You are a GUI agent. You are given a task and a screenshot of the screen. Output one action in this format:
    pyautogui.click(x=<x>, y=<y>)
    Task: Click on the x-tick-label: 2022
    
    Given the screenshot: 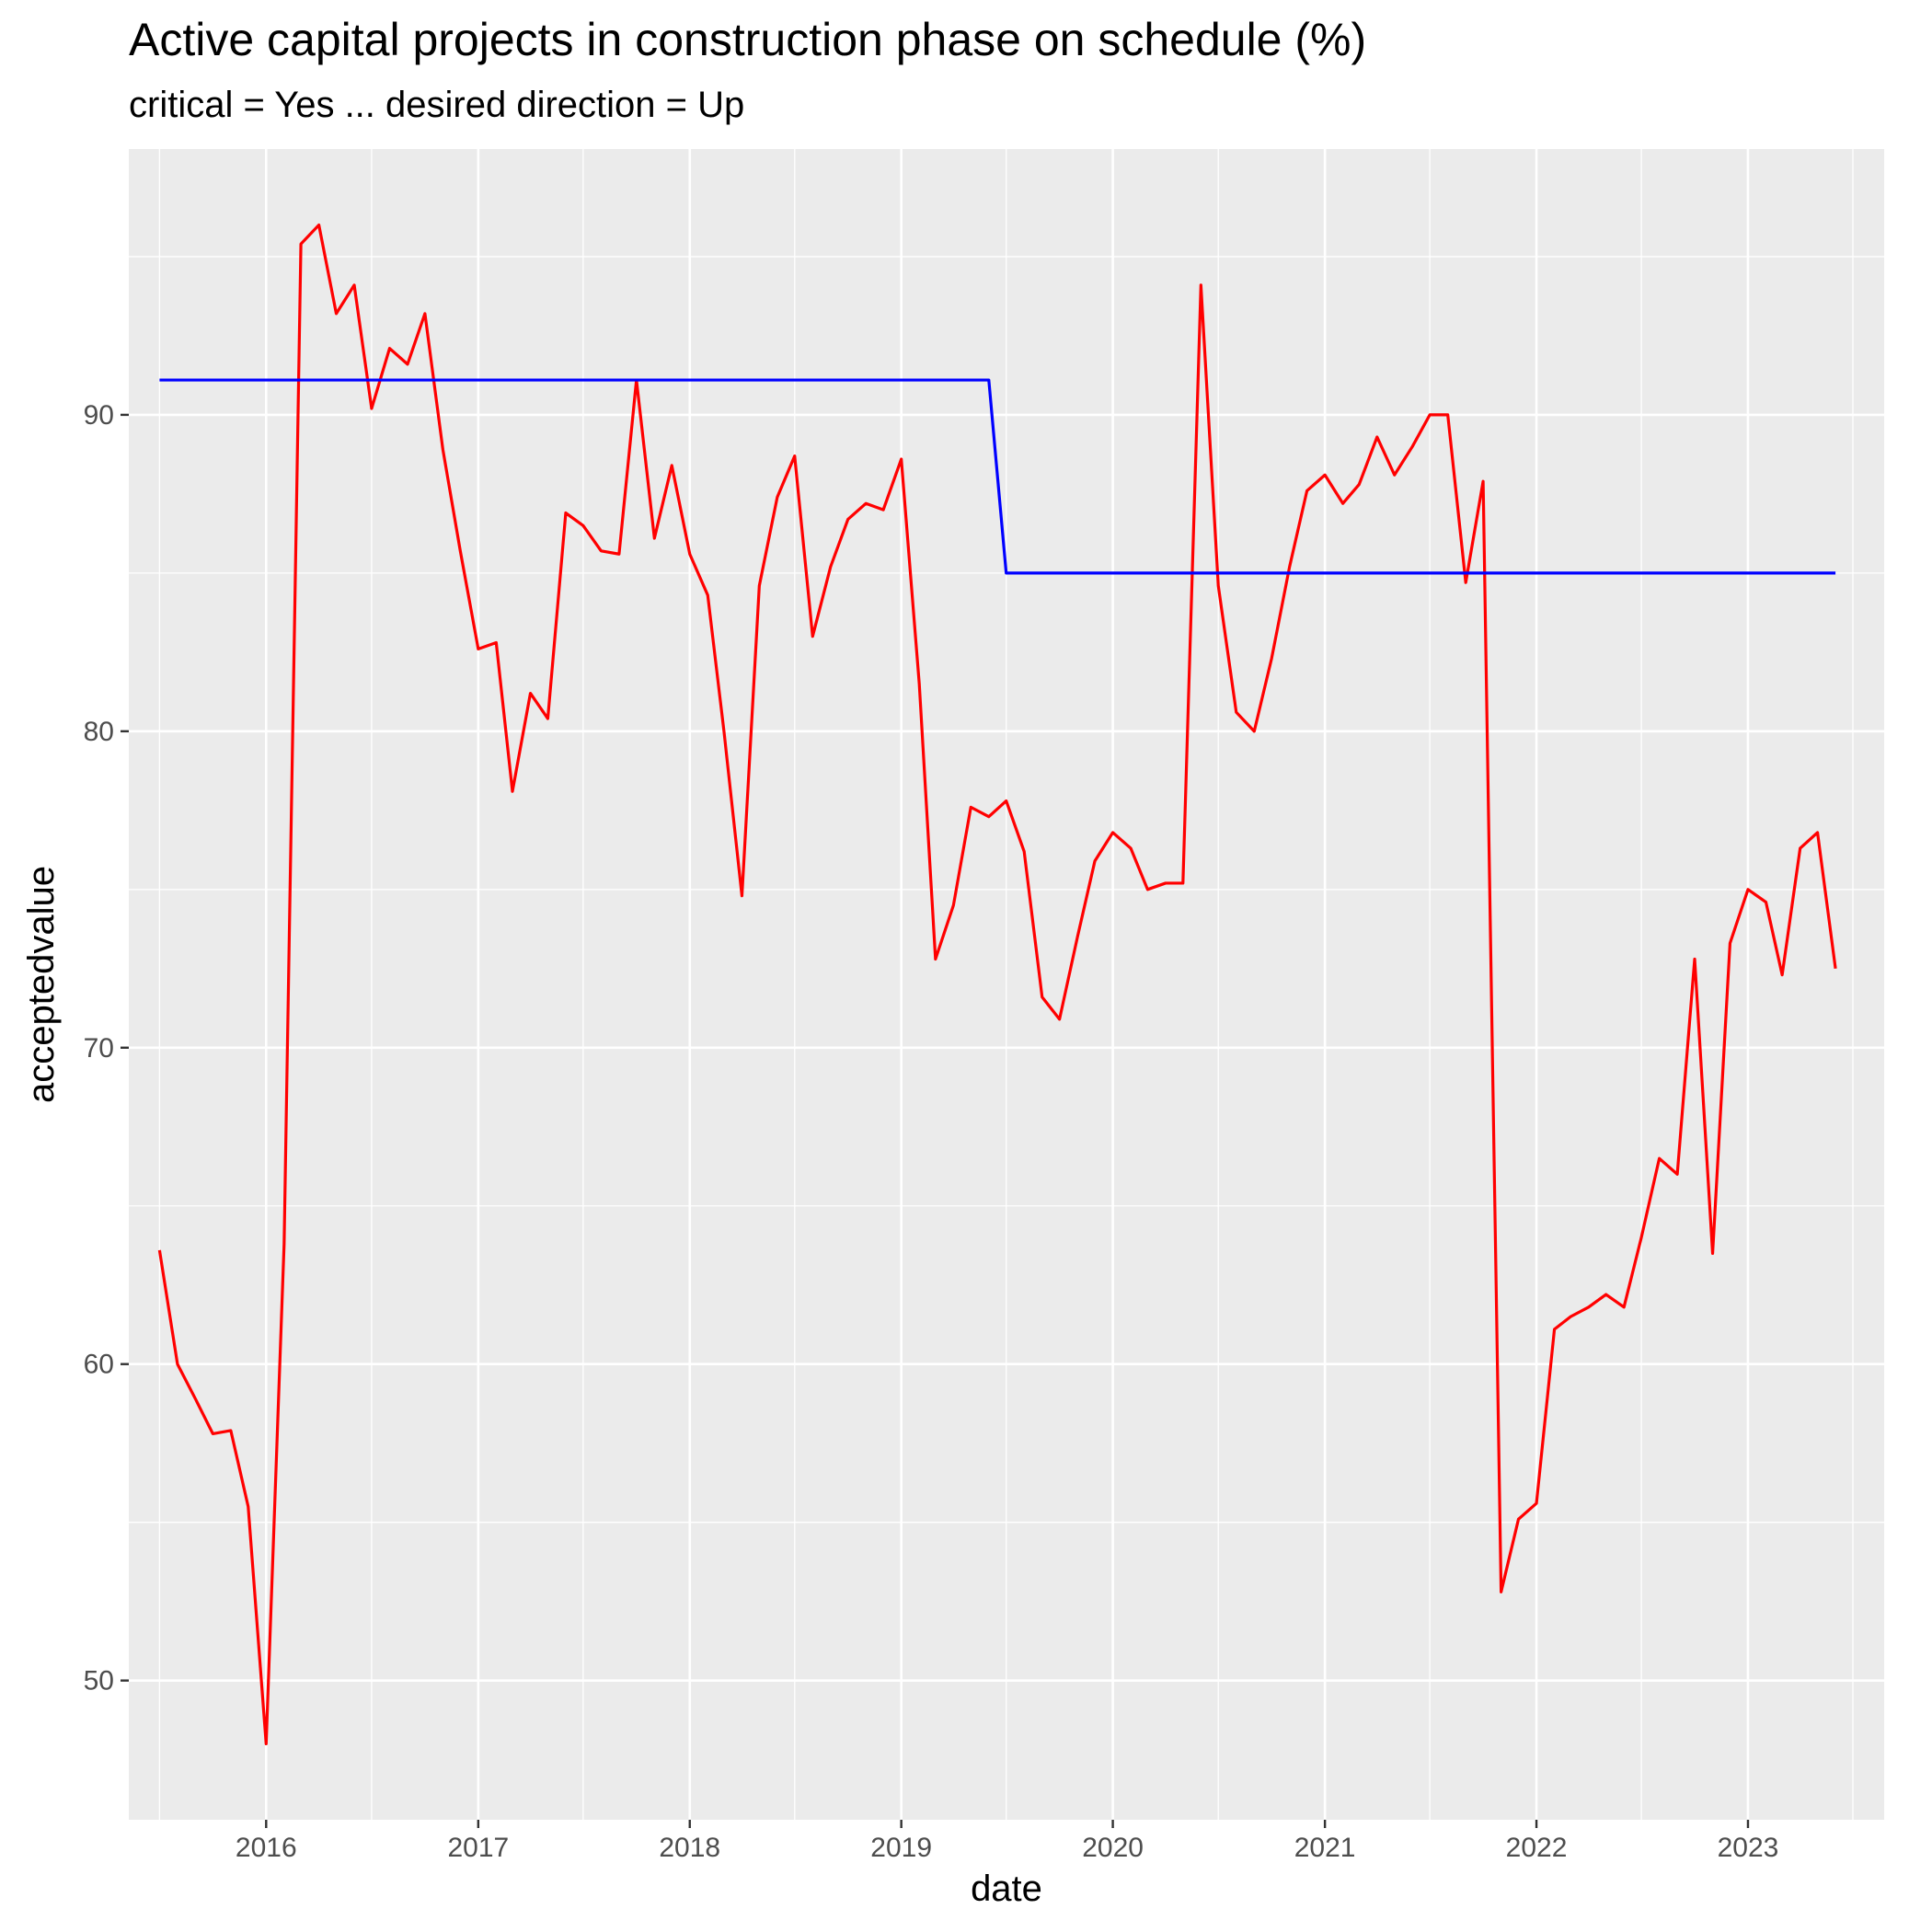 What is the action you would take?
    pyautogui.click(x=1537, y=1848)
    